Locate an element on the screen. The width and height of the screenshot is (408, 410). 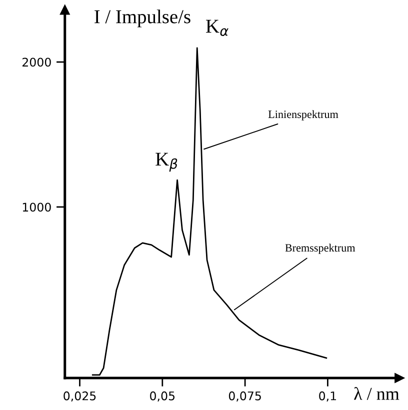
x-tick-label: 0,1 is located at coordinates (327, 396).